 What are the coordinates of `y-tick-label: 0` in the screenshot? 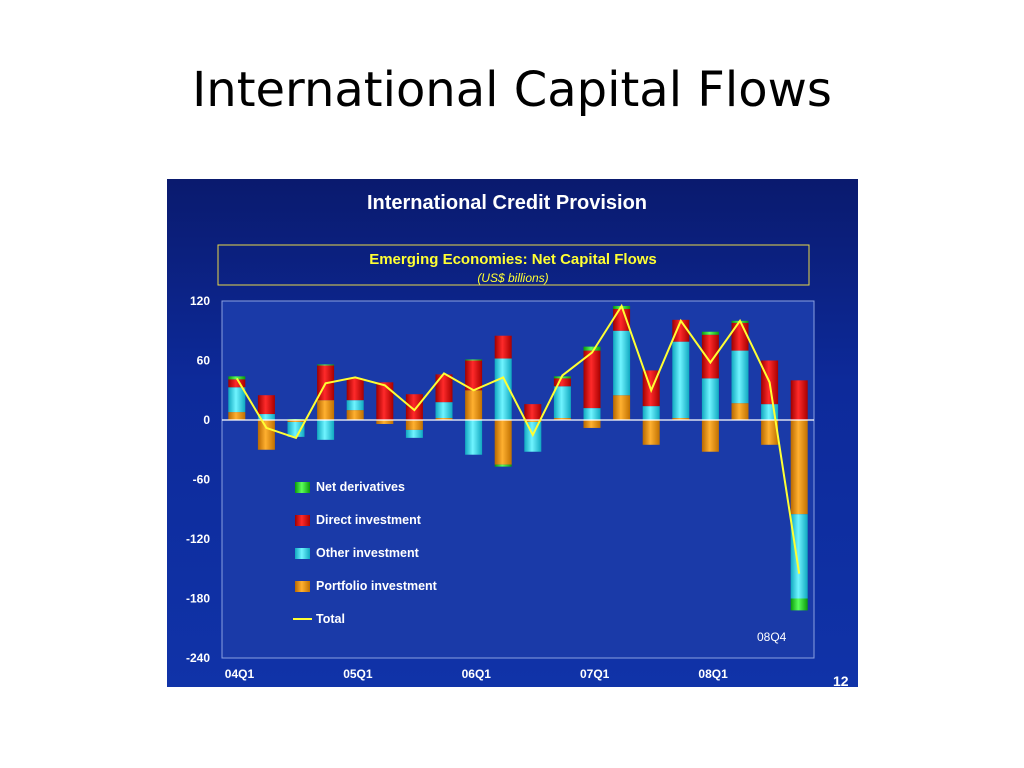 It's located at (206, 420).